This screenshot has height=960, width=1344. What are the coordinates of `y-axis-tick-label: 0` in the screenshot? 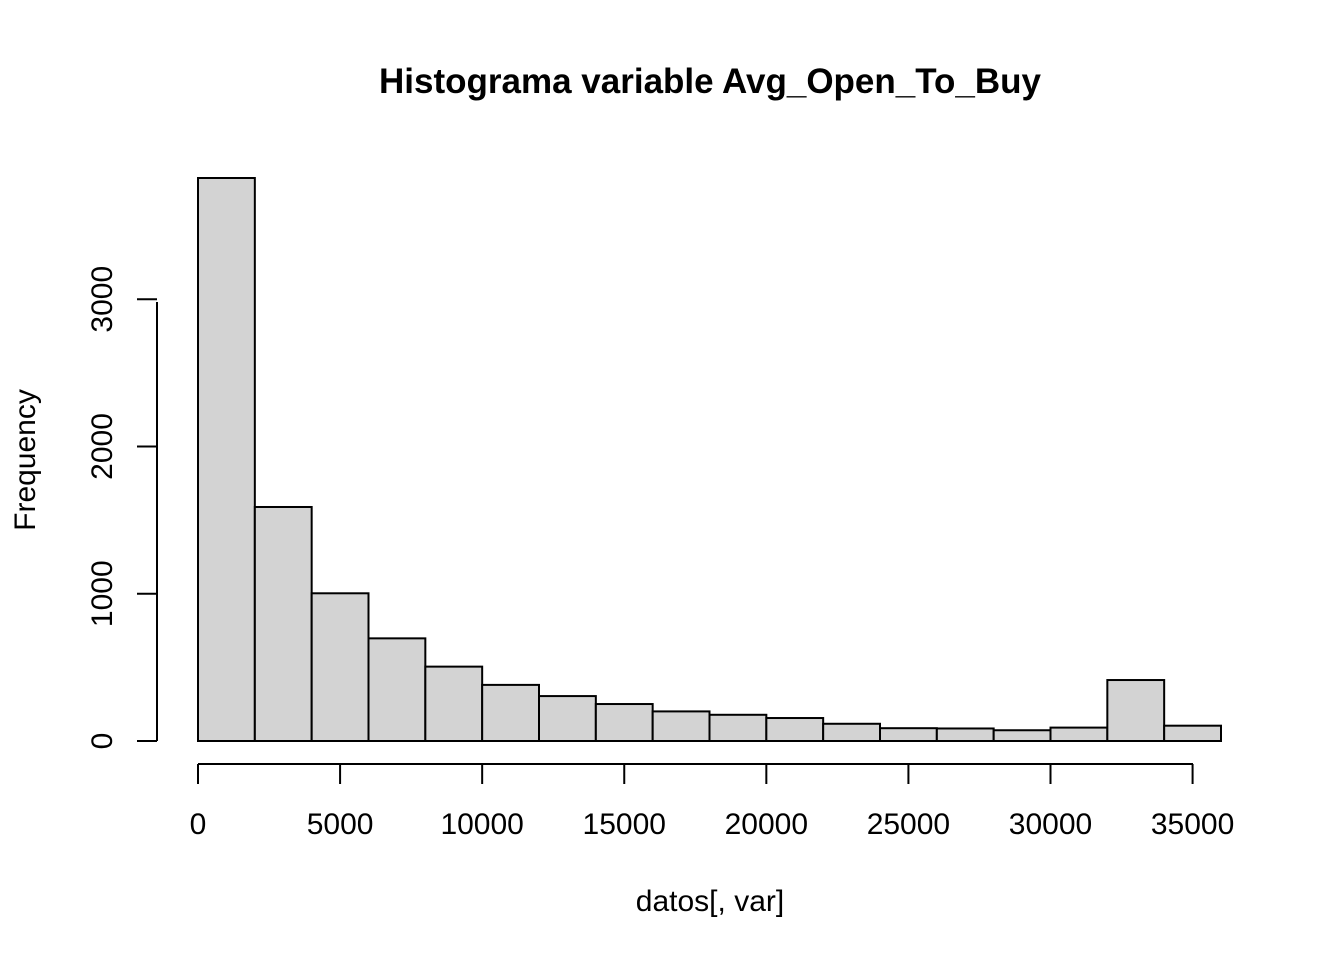 It's located at (102, 741).